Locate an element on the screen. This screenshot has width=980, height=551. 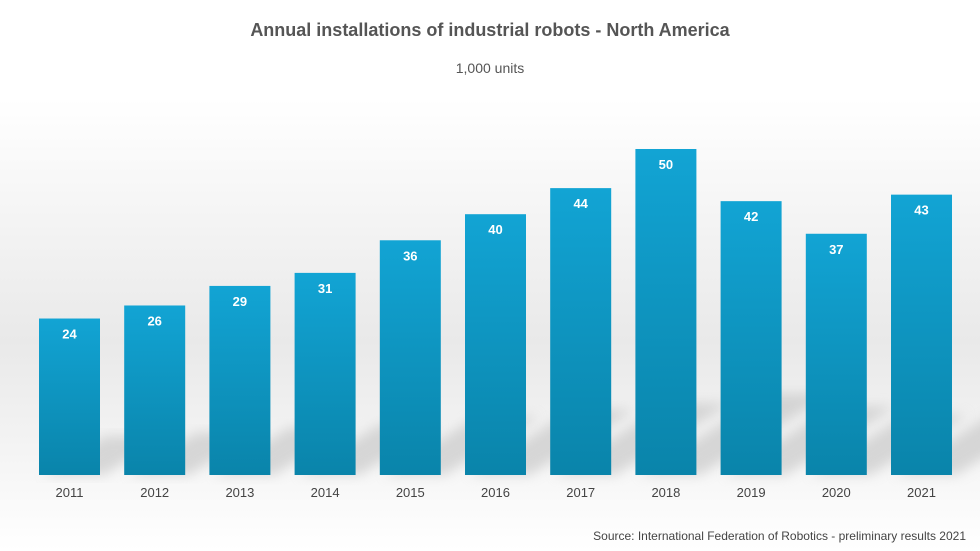
data-label: 43 is located at coordinates (921, 210).